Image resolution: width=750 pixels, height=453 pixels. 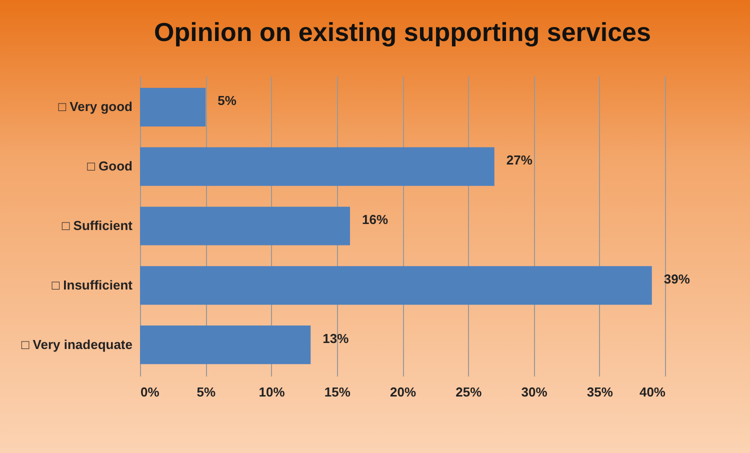 What do you see at coordinates (150, 392) in the screenshot?
I see `x-tick-label: 0%` at bounding box center [150, 392].